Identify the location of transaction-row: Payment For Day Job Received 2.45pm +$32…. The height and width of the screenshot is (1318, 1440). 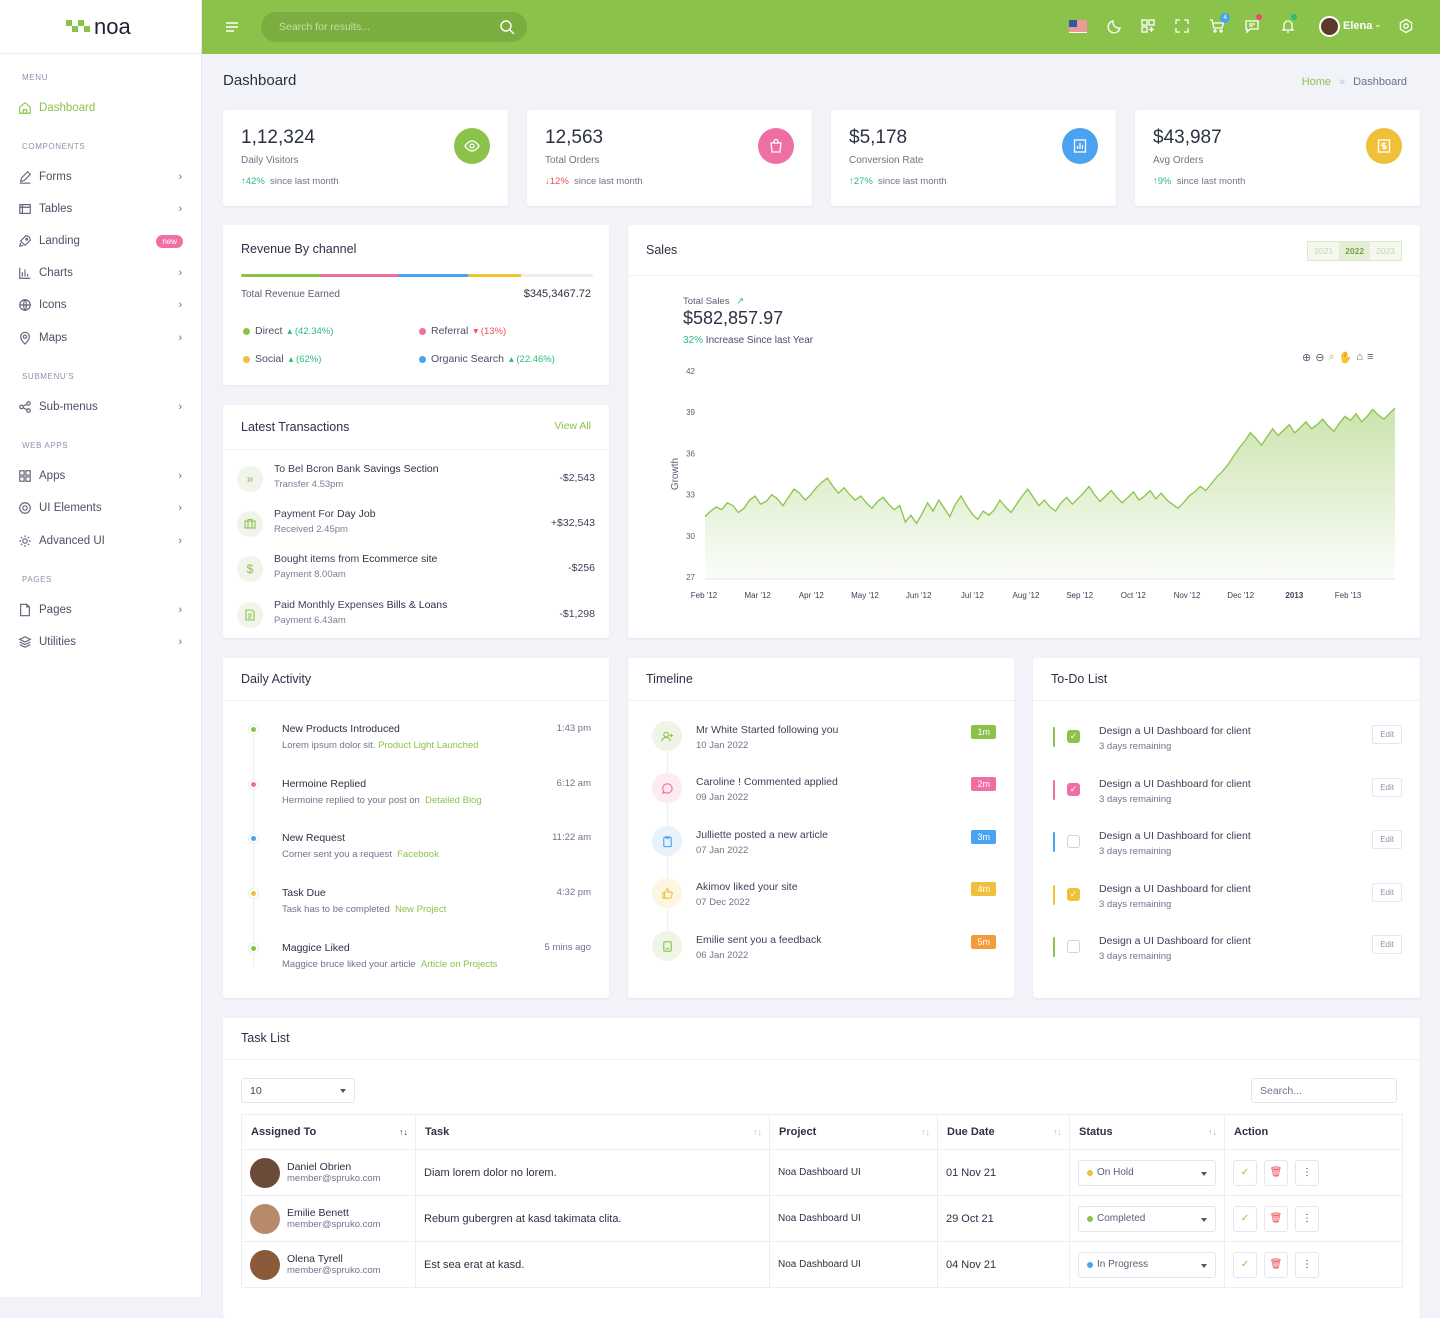
(416, 525).